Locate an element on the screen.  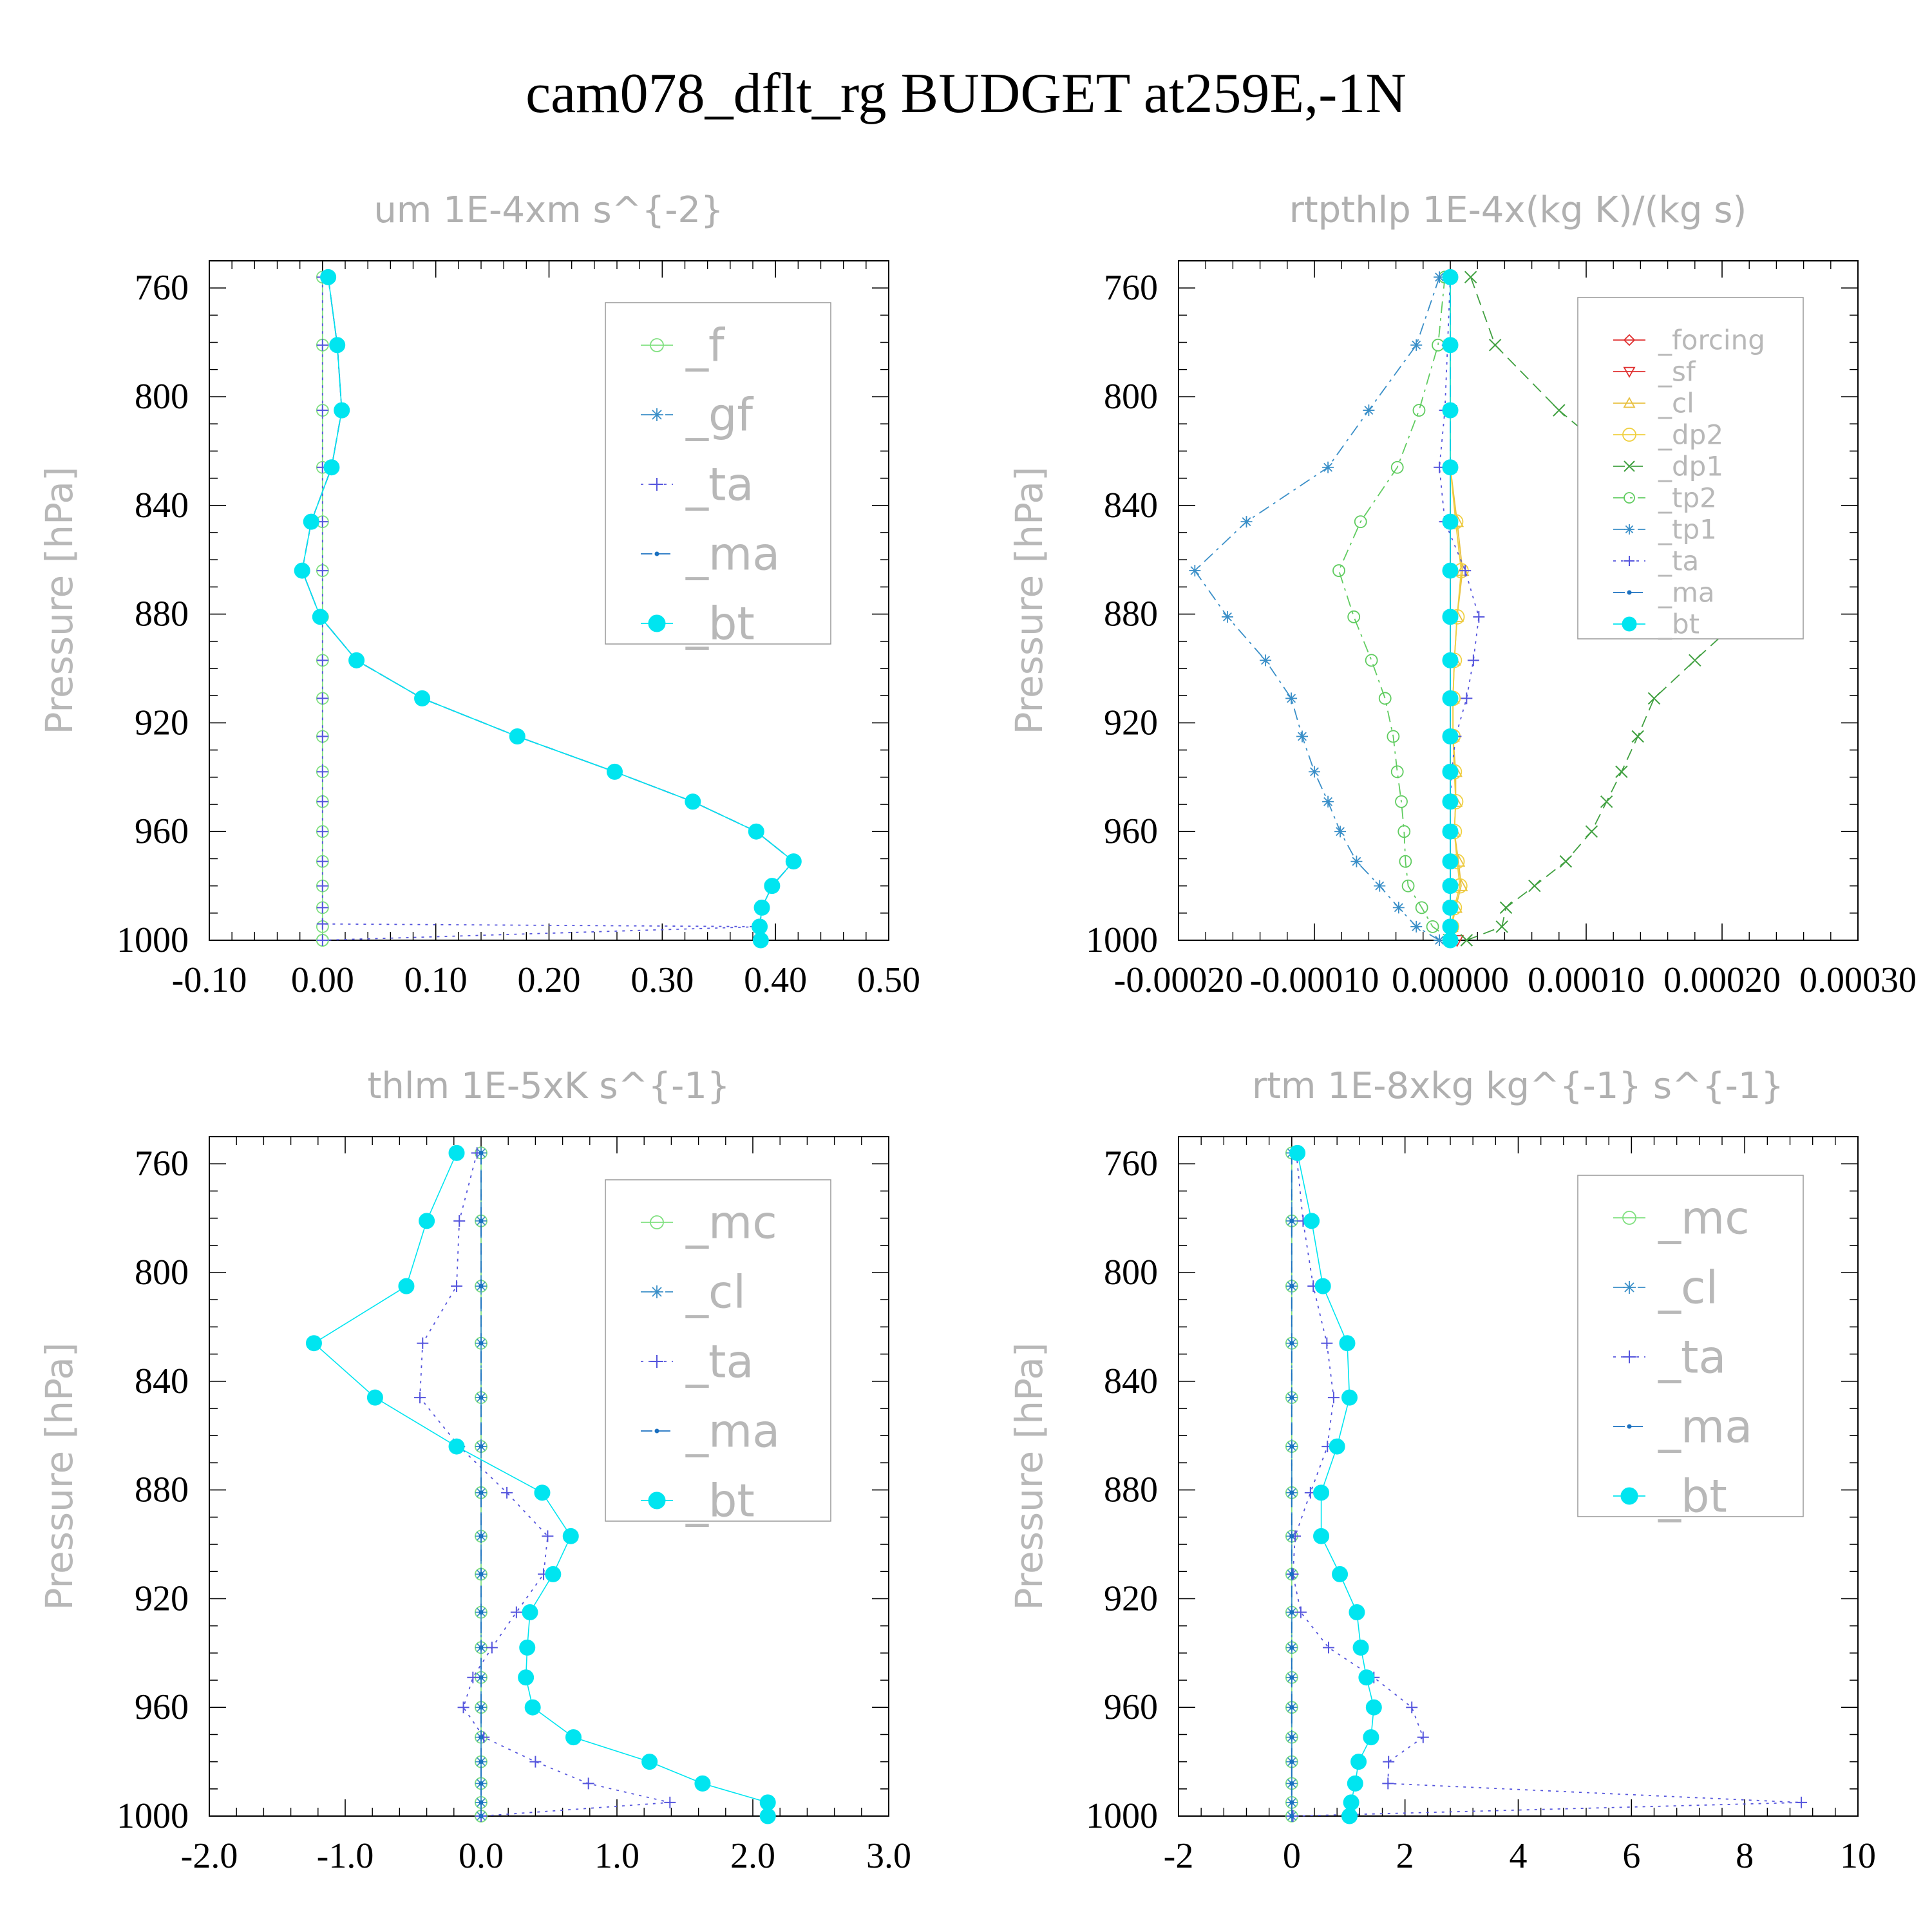
x-tick-label: 0 is located at coordinates (1292, 1856).